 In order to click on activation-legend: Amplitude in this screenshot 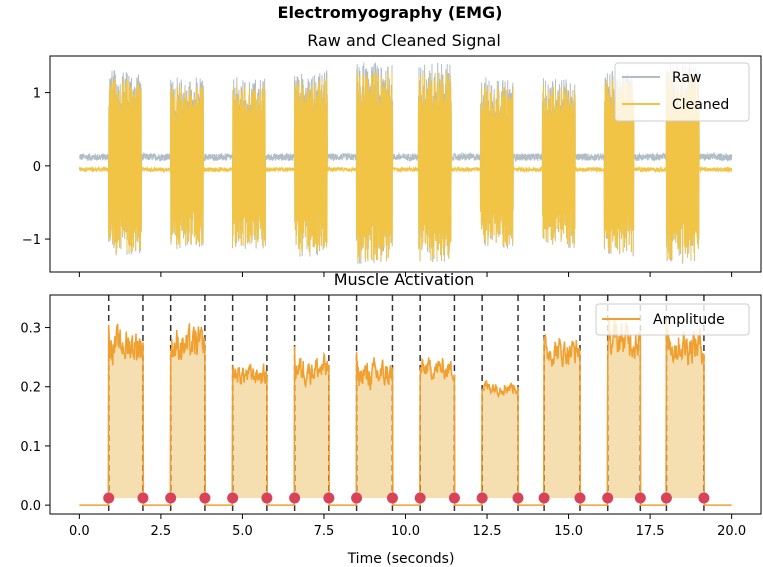, I will do `click(672, 319)`.